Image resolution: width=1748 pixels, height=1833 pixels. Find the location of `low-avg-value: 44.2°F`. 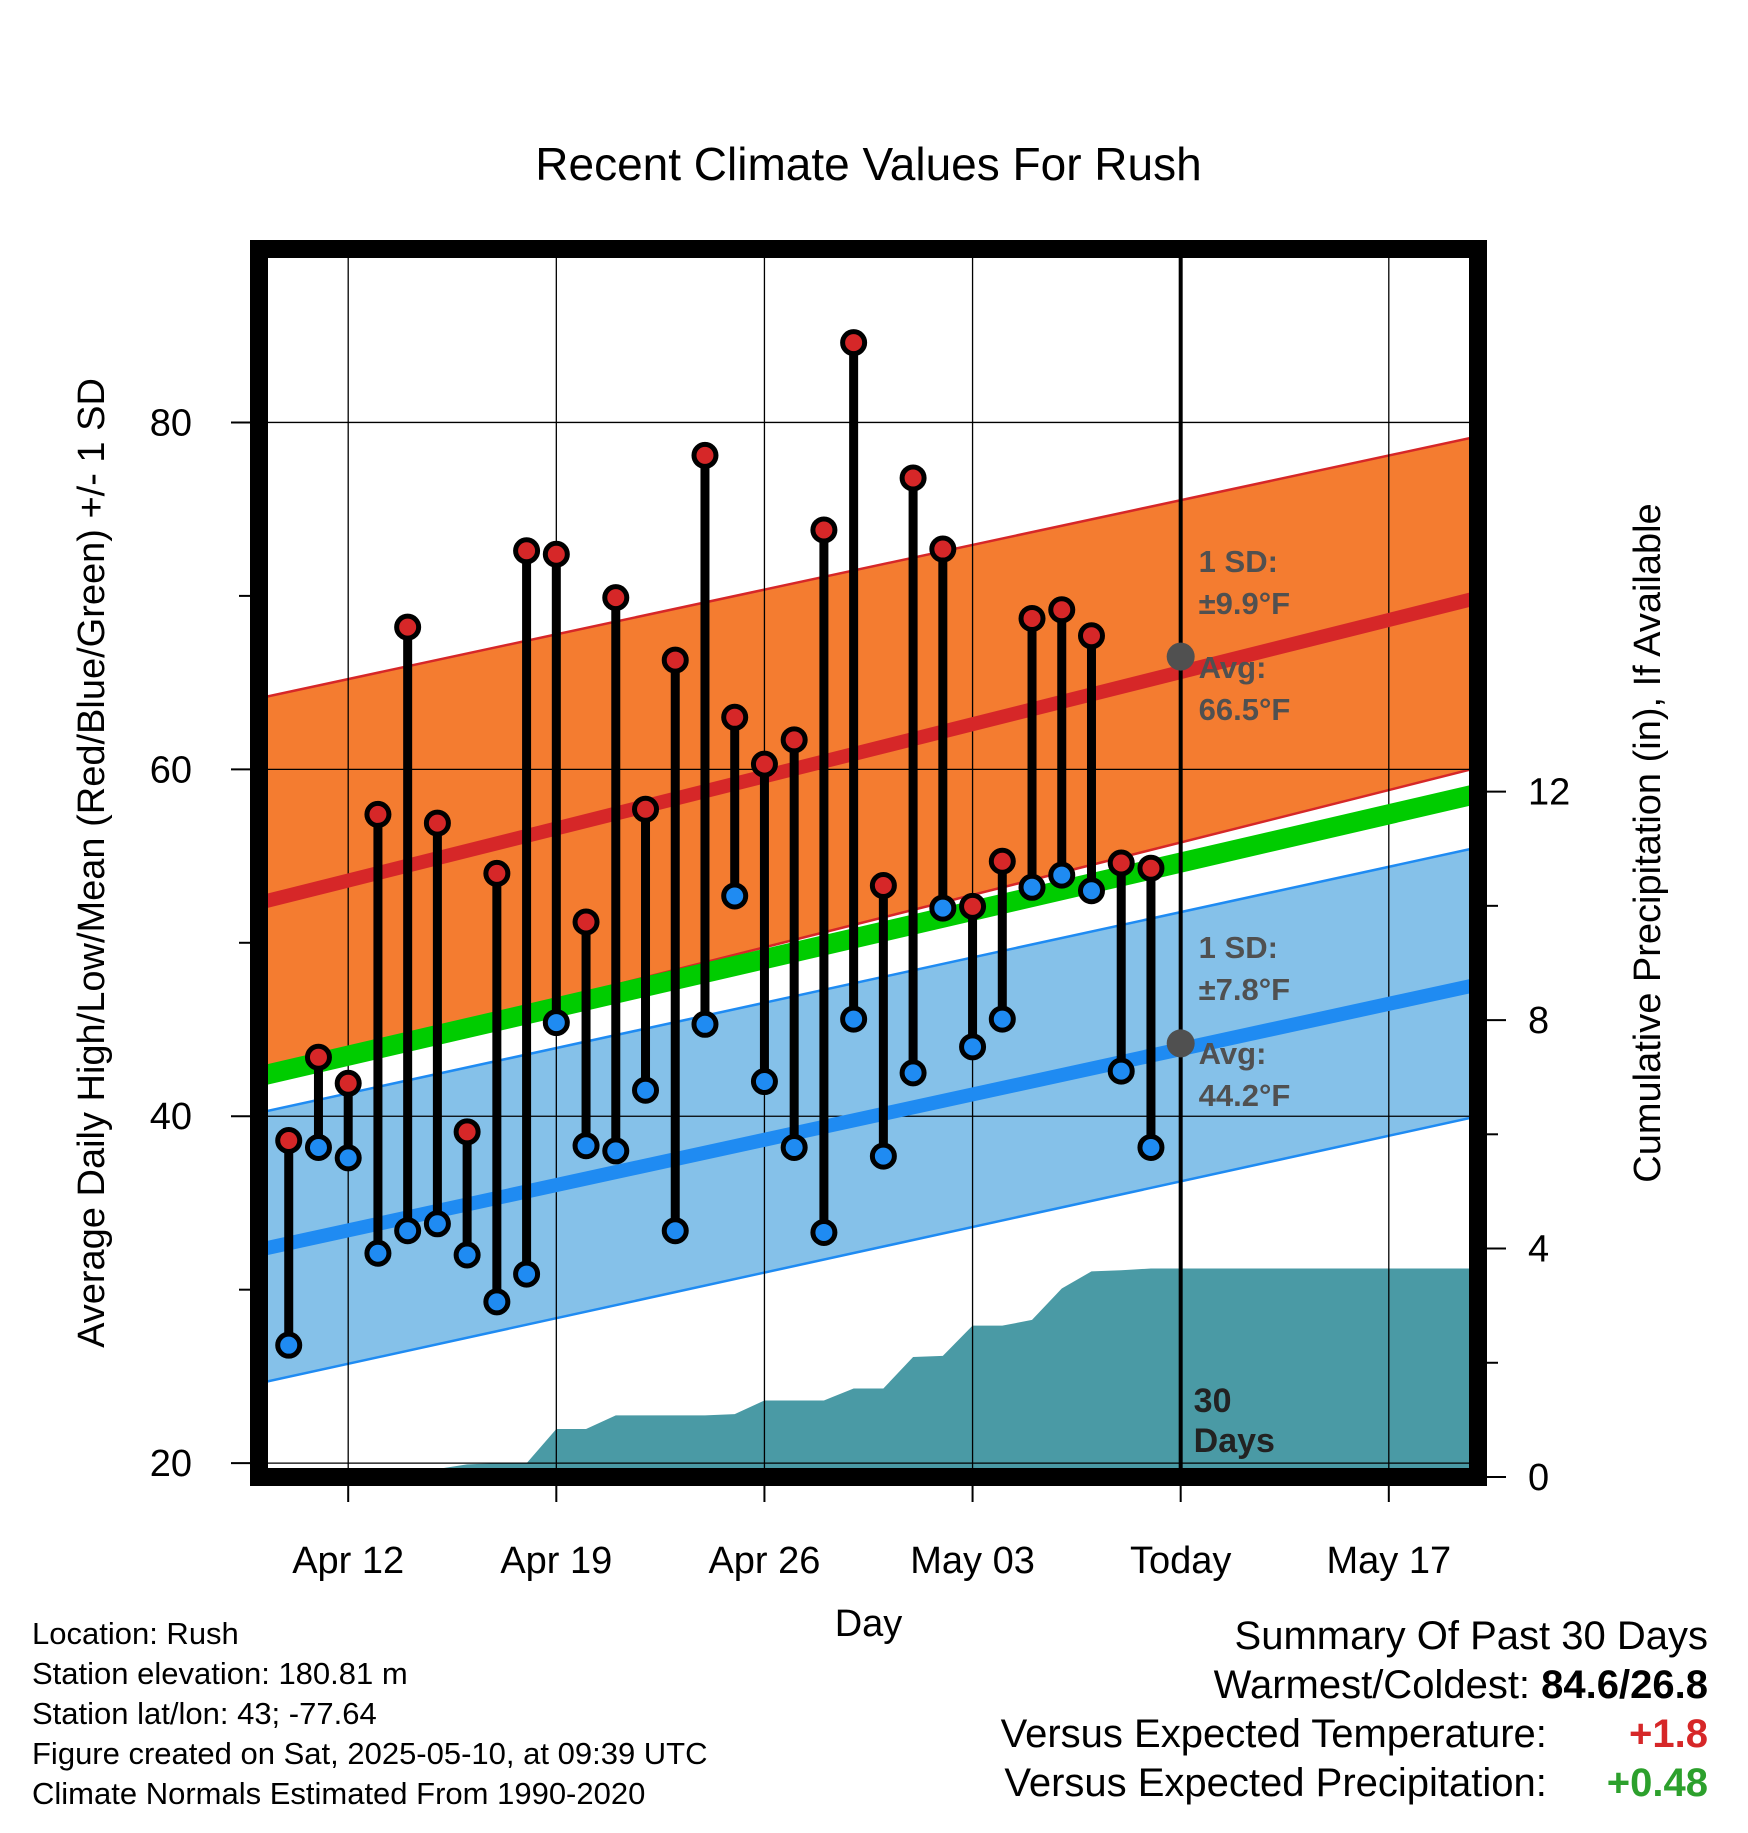

low-avg-value: 44.2°F is located at coordinates (1245, 1095).